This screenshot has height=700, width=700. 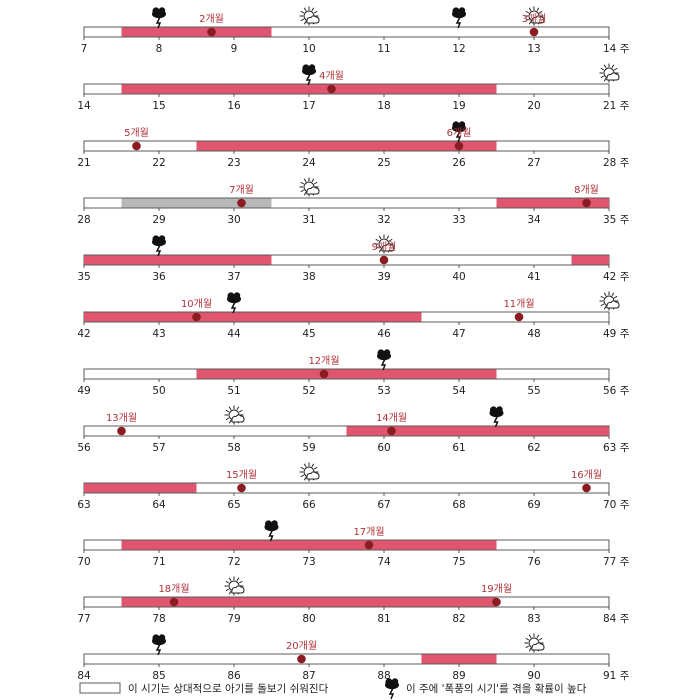 What do you see at coordinates (136, 133) in the screenshot?
I see `month-label: 5개월` at bounding box center [136, 133].